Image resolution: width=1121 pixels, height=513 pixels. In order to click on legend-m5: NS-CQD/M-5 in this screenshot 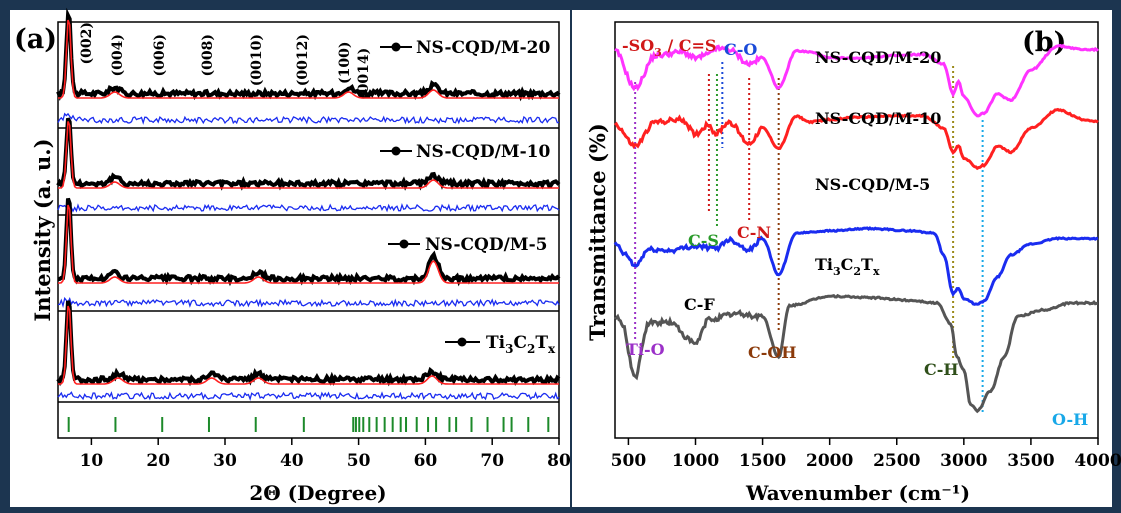, I will do `click(468, 245)`.